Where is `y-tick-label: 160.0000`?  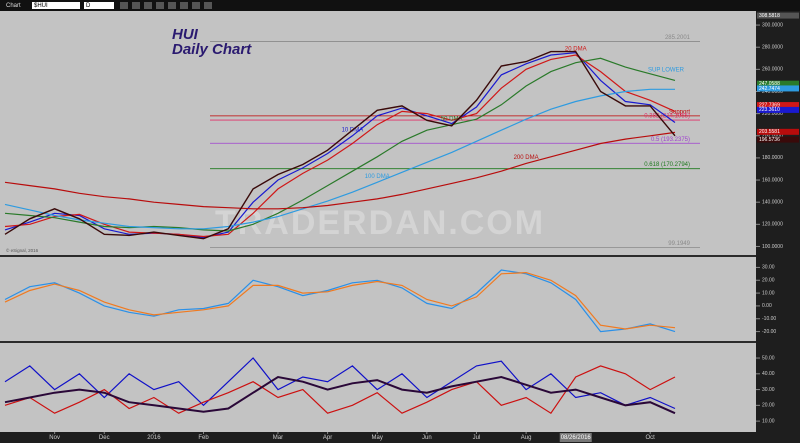 y-tick-label: 160.0000 is located at coordinates (772, 180).